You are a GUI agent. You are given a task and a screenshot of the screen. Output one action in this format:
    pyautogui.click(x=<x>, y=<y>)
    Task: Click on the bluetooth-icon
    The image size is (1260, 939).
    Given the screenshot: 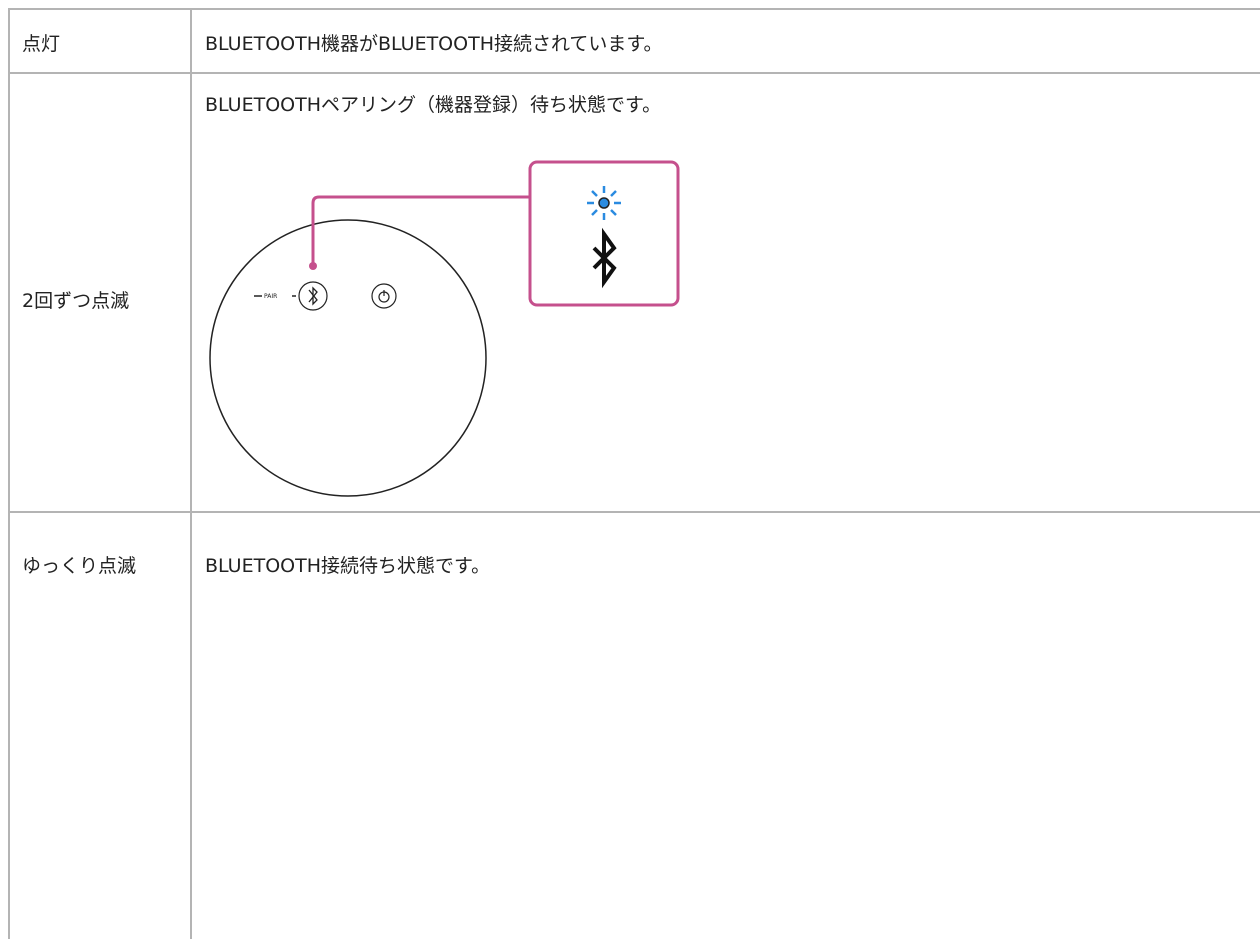 What is the action you would take?
    pyautogui.click(x=604, y=258)
    